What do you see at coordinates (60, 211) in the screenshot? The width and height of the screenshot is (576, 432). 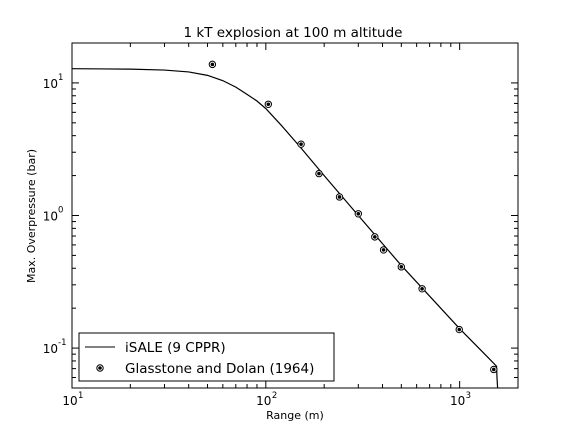 I see `y-tick-label-exponent: 0` at bounding box center [60, 211].